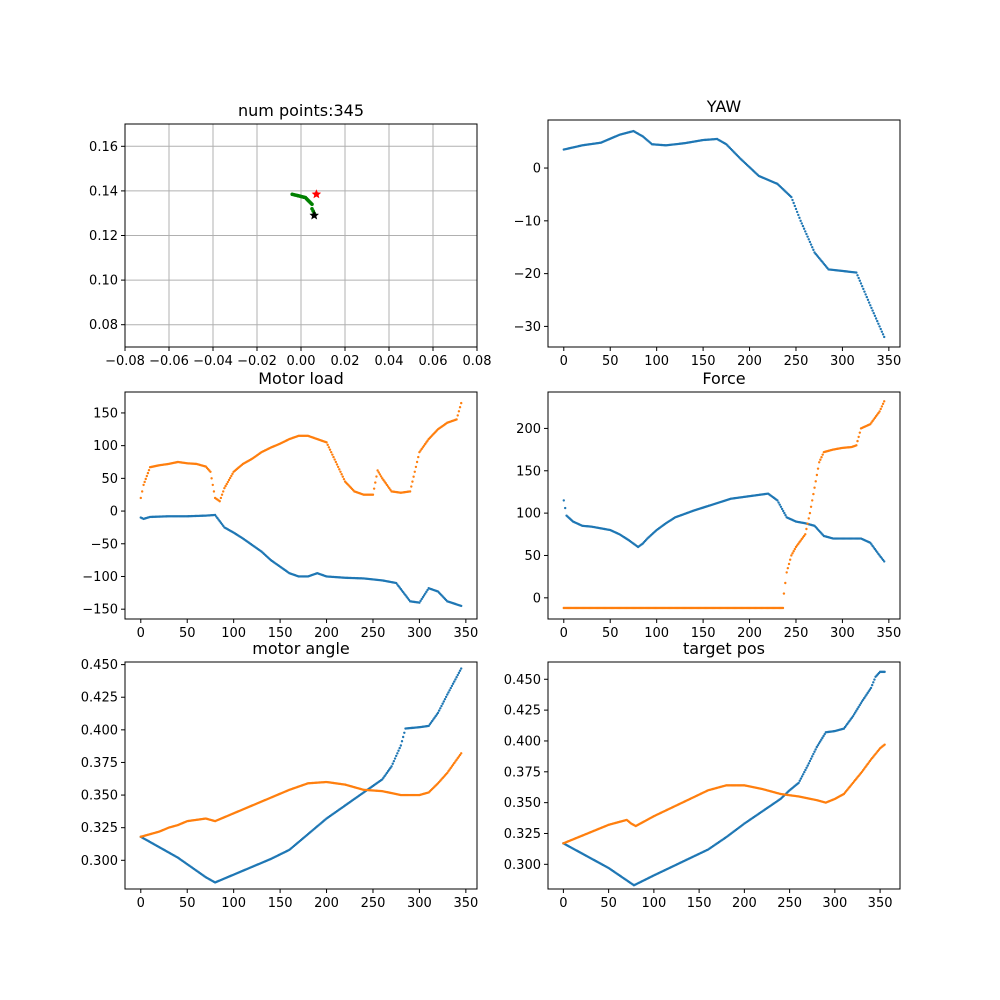  I want to click on x-tick-label: 350, so click(465, 633).